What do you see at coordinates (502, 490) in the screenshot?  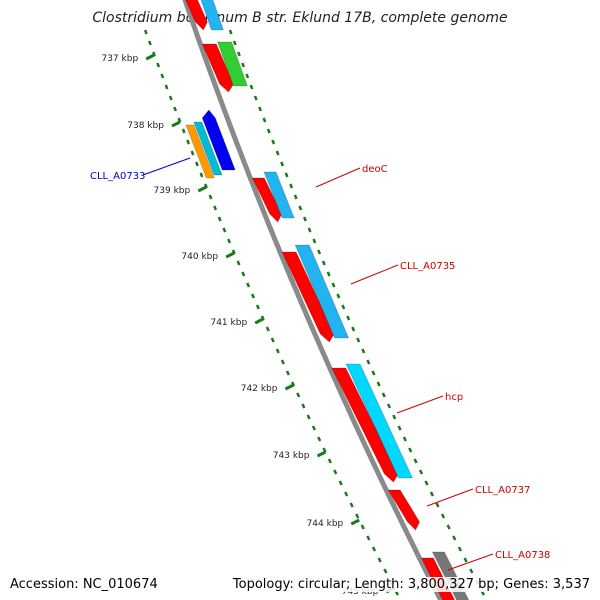 I see `gene-label: CLL_A0737` at bounding box center [502, 490].